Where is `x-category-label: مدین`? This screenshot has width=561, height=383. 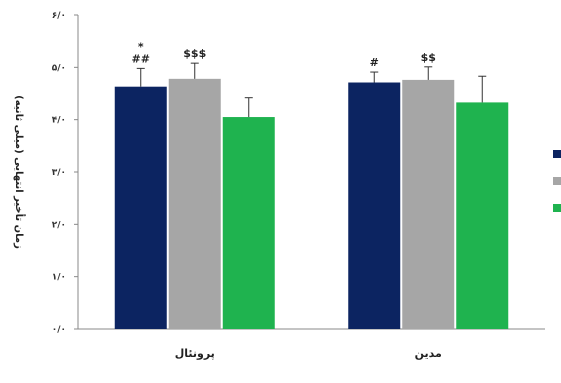
x-category-label: مدین is located at coordinates (428, 353).